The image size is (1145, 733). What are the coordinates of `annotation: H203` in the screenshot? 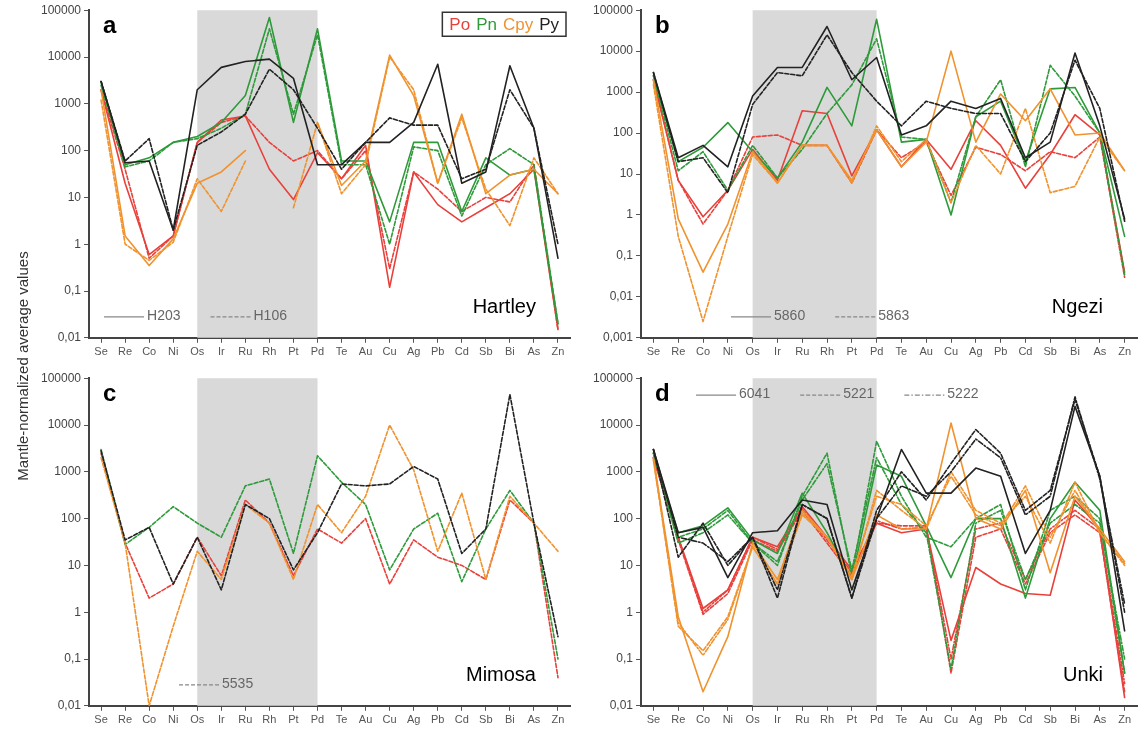 It's located at (164, 314).